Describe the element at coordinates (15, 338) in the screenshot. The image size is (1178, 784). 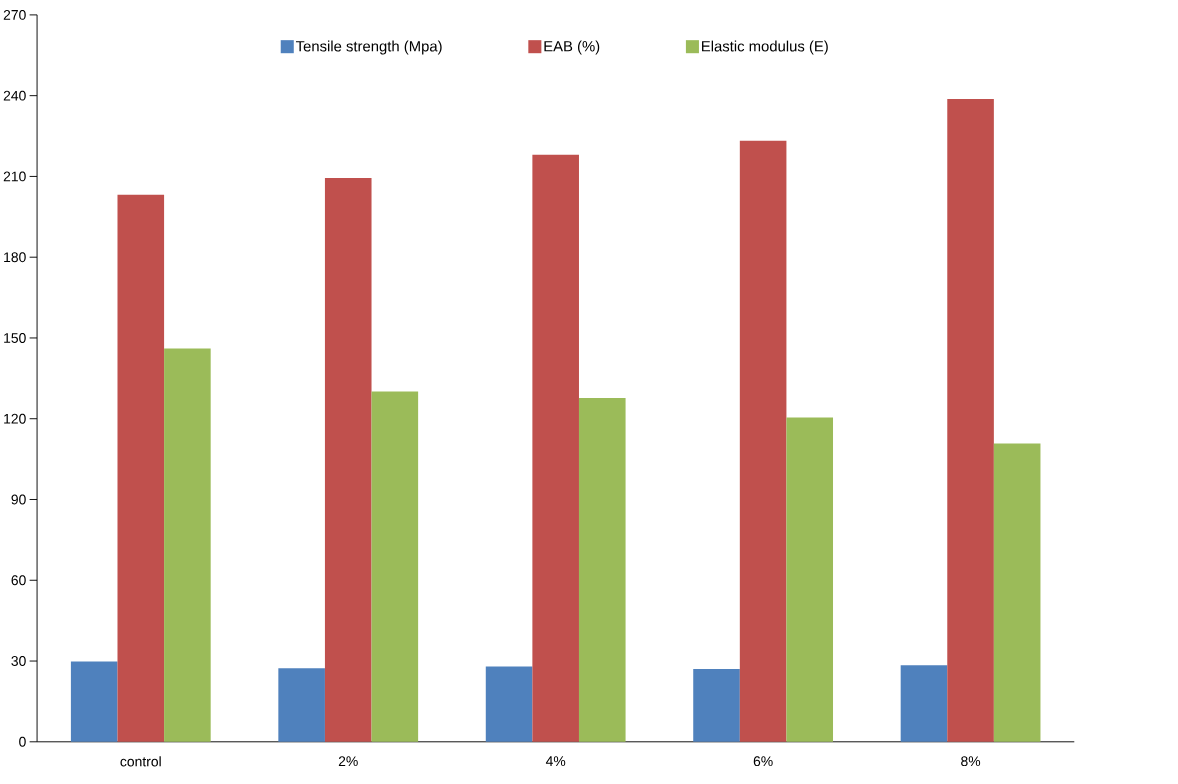
I see `y-tick-label: 150` at that location.